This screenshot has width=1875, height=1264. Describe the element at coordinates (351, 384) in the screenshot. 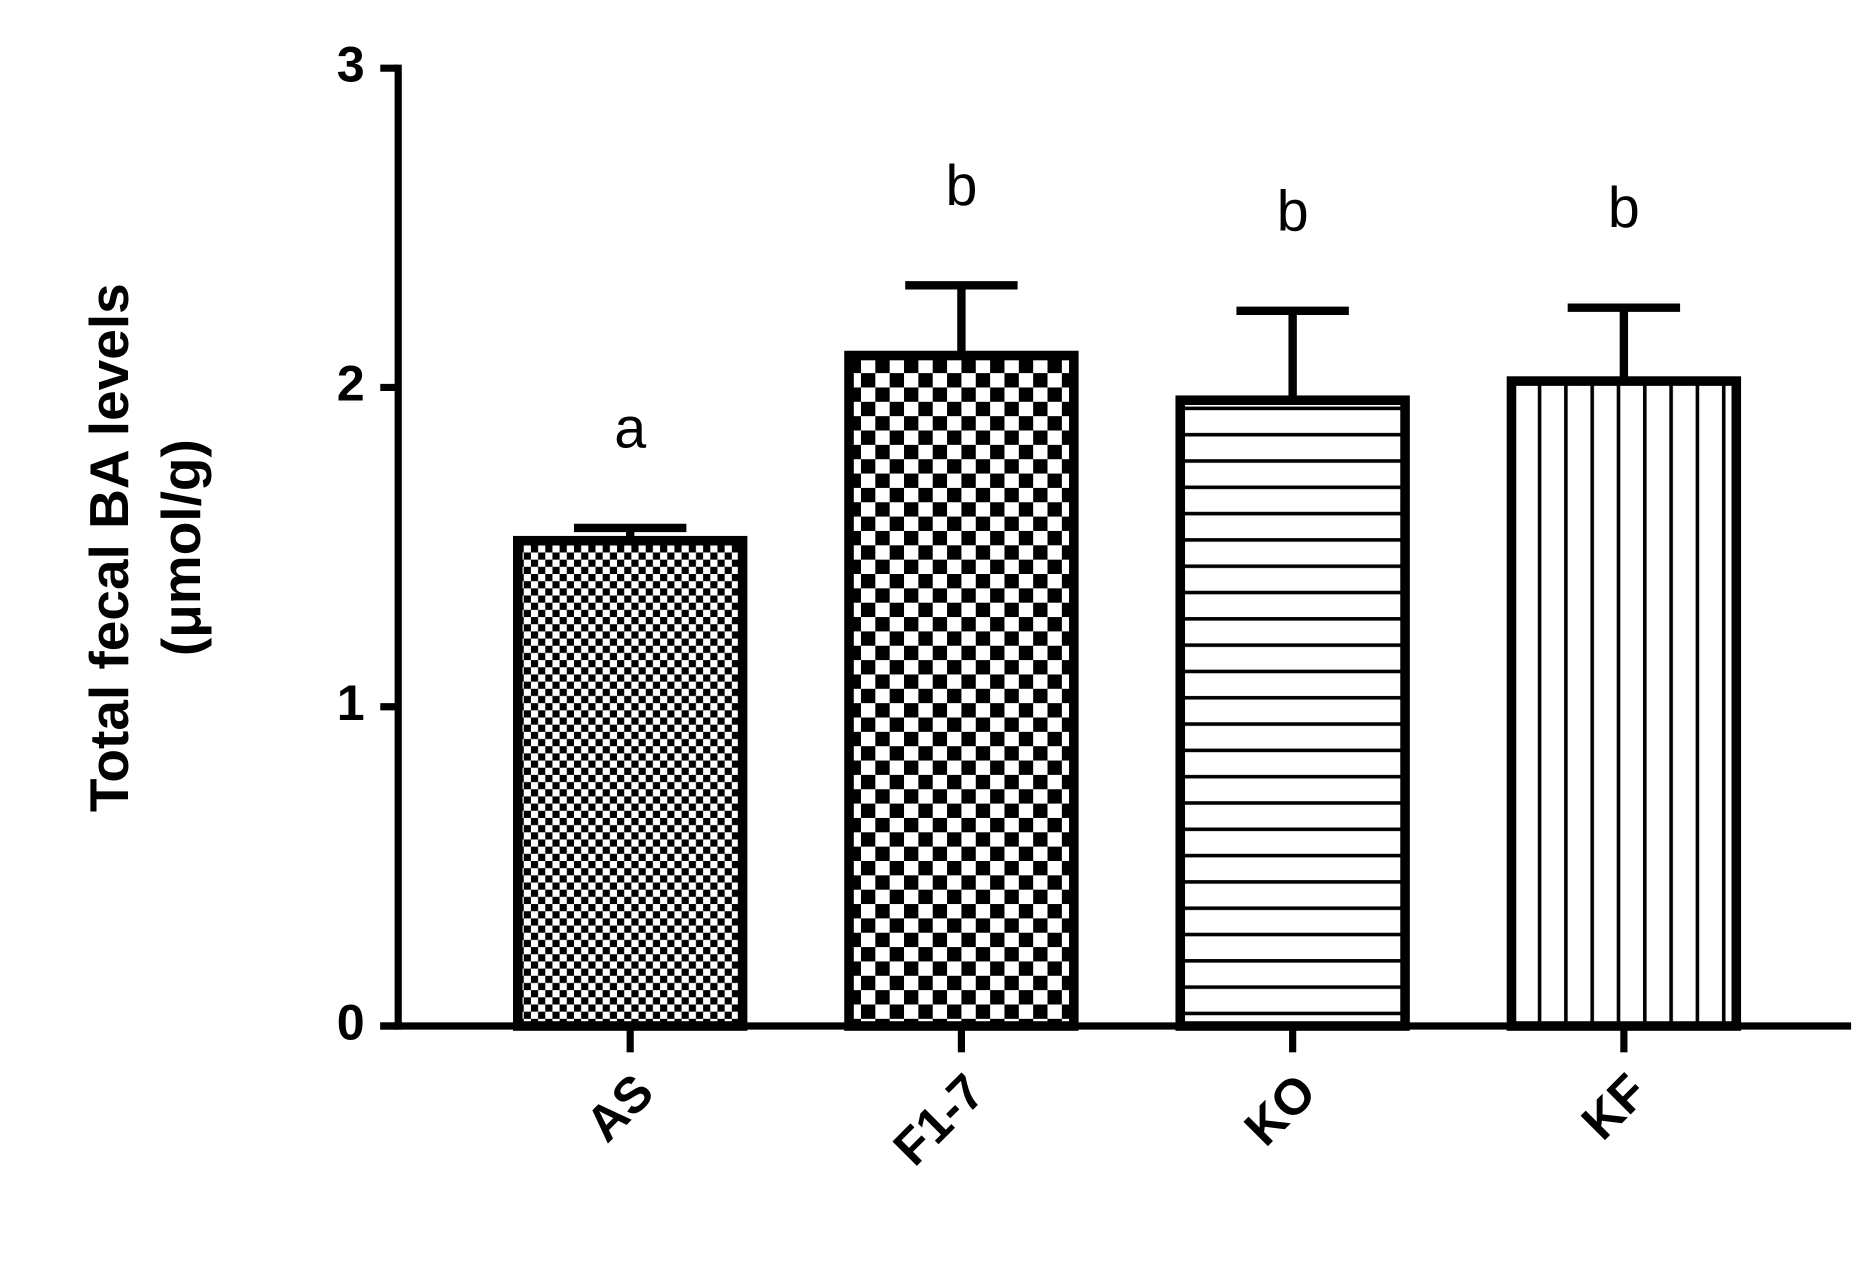

I see `y-tick-label: 2` at that location.